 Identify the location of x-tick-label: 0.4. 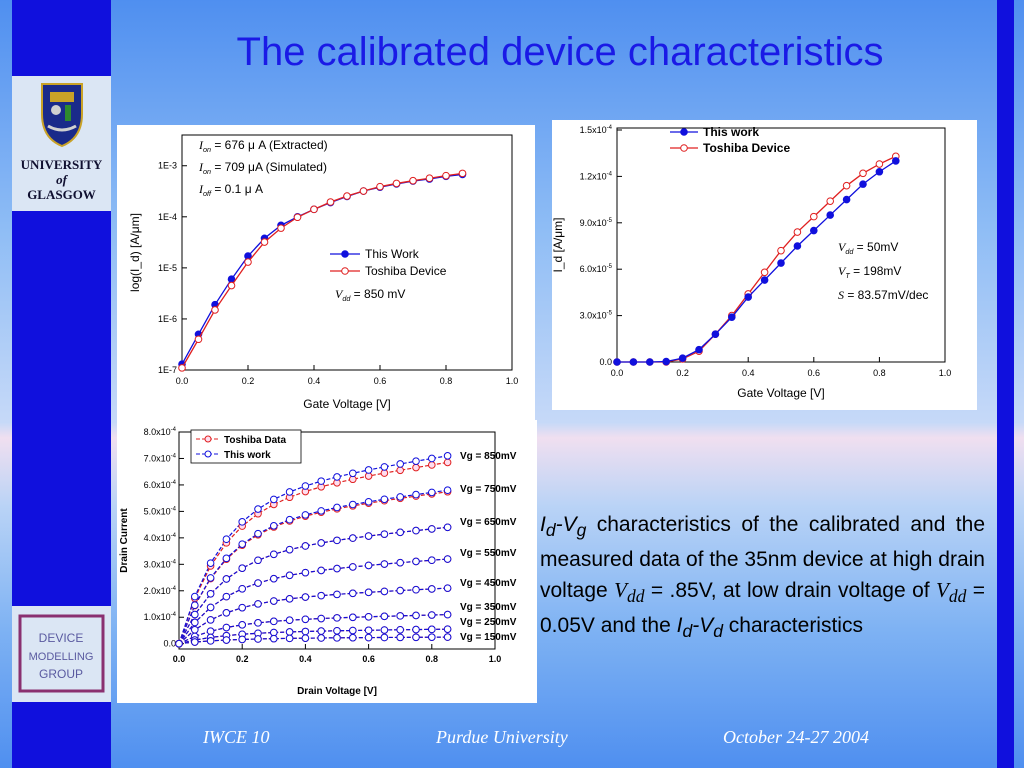
(305, 659).